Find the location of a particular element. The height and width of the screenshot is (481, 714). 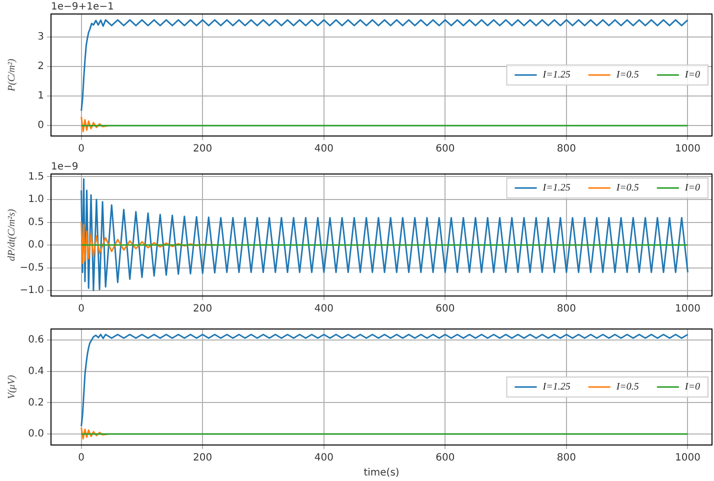

y-axis-title: dP/dt(C/m²s) is located at coordinates (12, 234).